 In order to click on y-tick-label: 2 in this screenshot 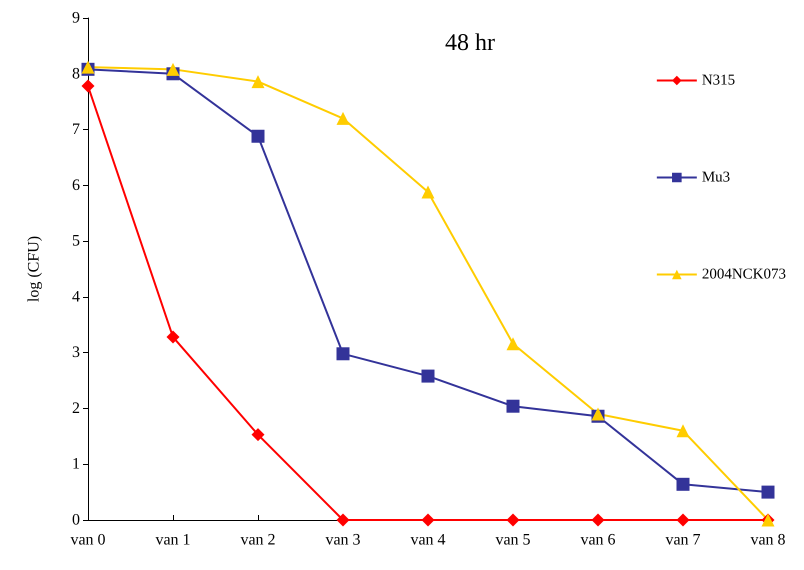, I will do `click(76, 408)`.